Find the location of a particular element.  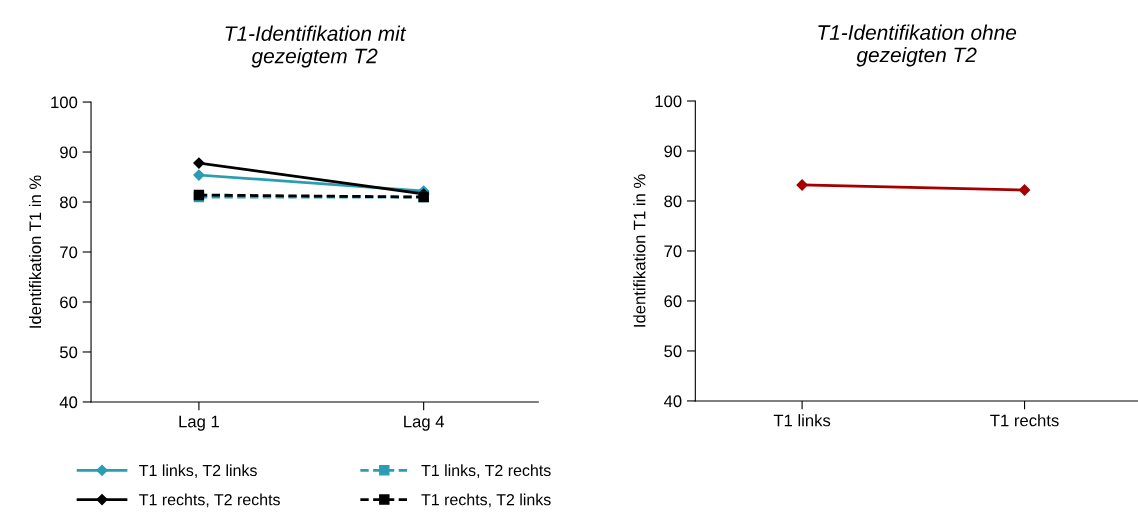

legend-label: T1 links, T2 links is located at coordinates (198, 471).